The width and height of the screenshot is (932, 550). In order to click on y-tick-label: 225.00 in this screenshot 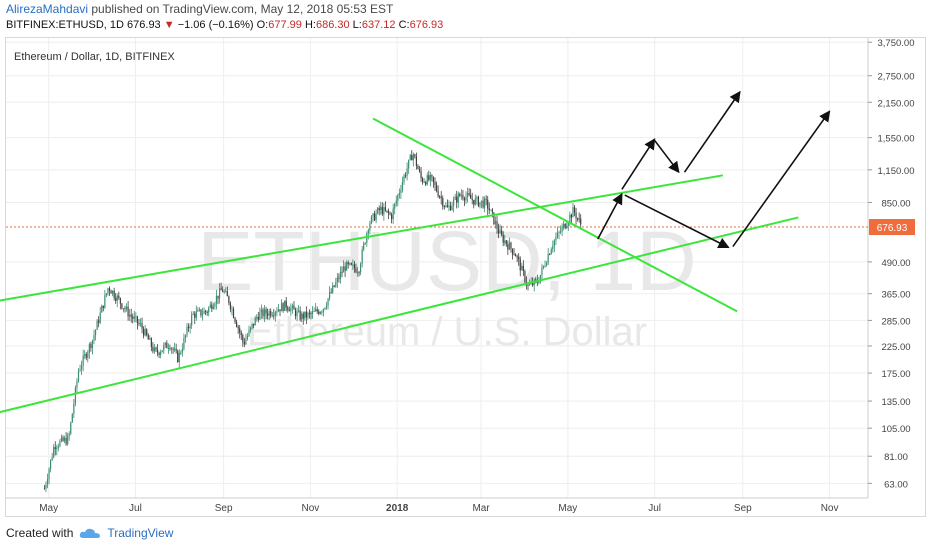, I will do `click(895, 347)`.